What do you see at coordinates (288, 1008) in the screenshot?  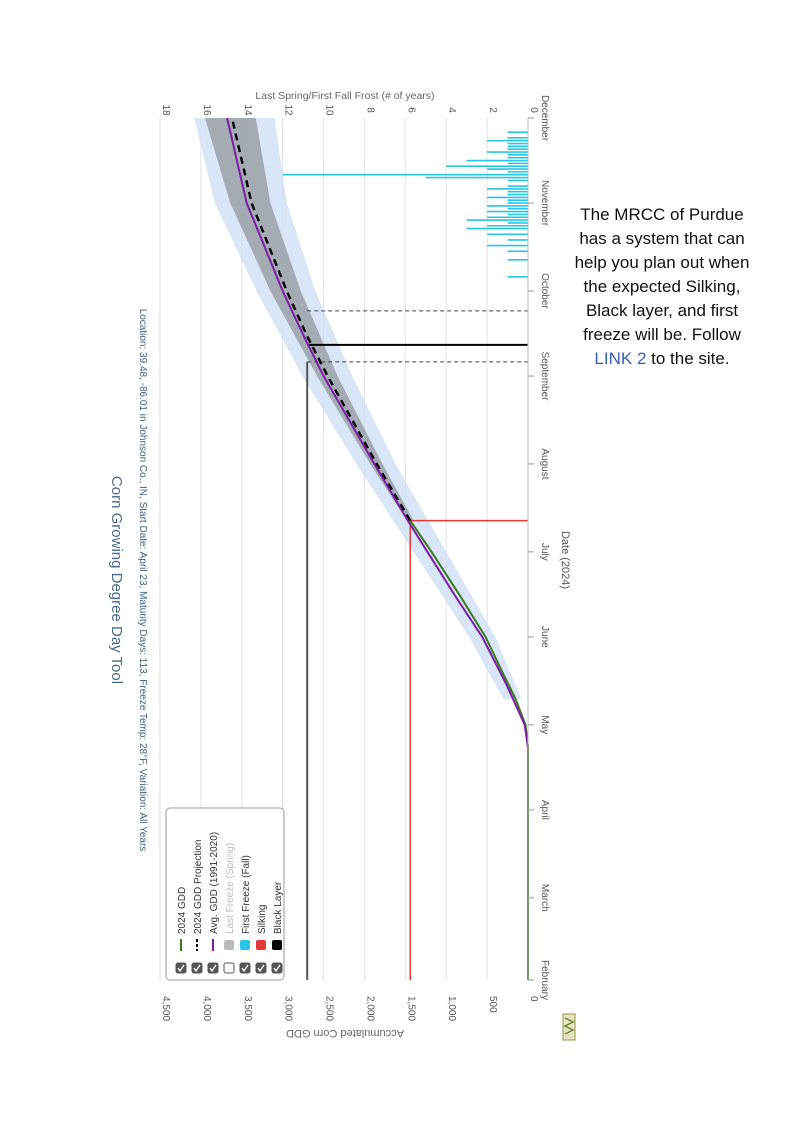 I see `gdd-tick-label: 3,000` at bounding box center [288, 1008].